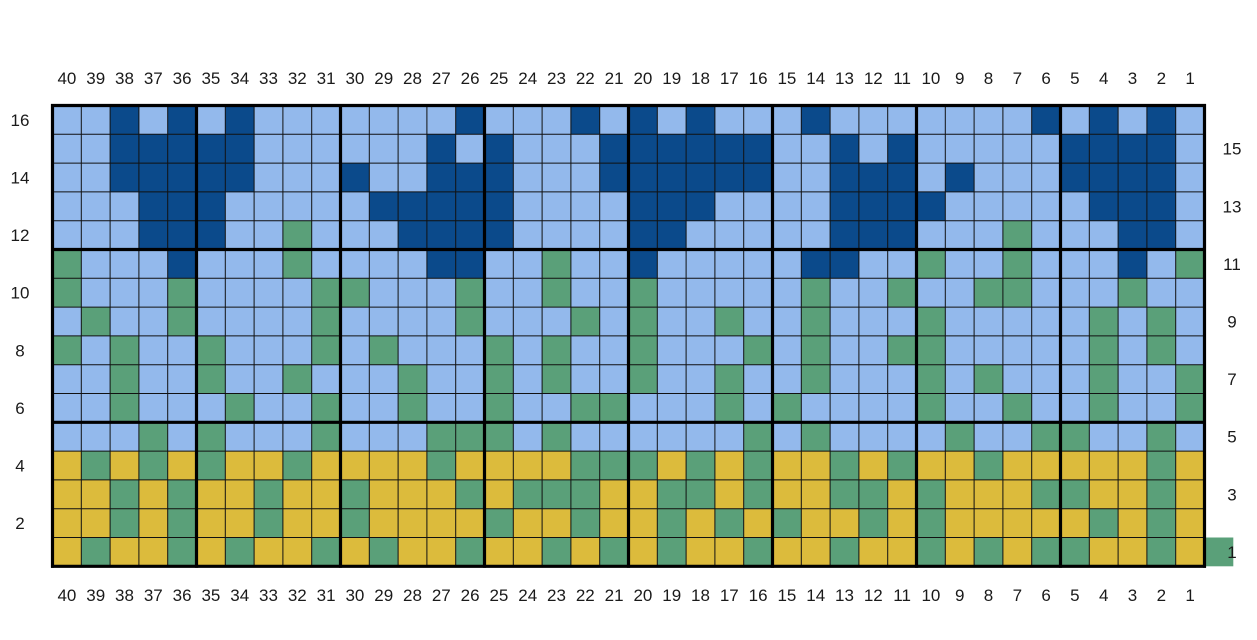  Describe the element at coordinates (1103, 78) in the screenshot. I see `top-column-label: 4` at that location.